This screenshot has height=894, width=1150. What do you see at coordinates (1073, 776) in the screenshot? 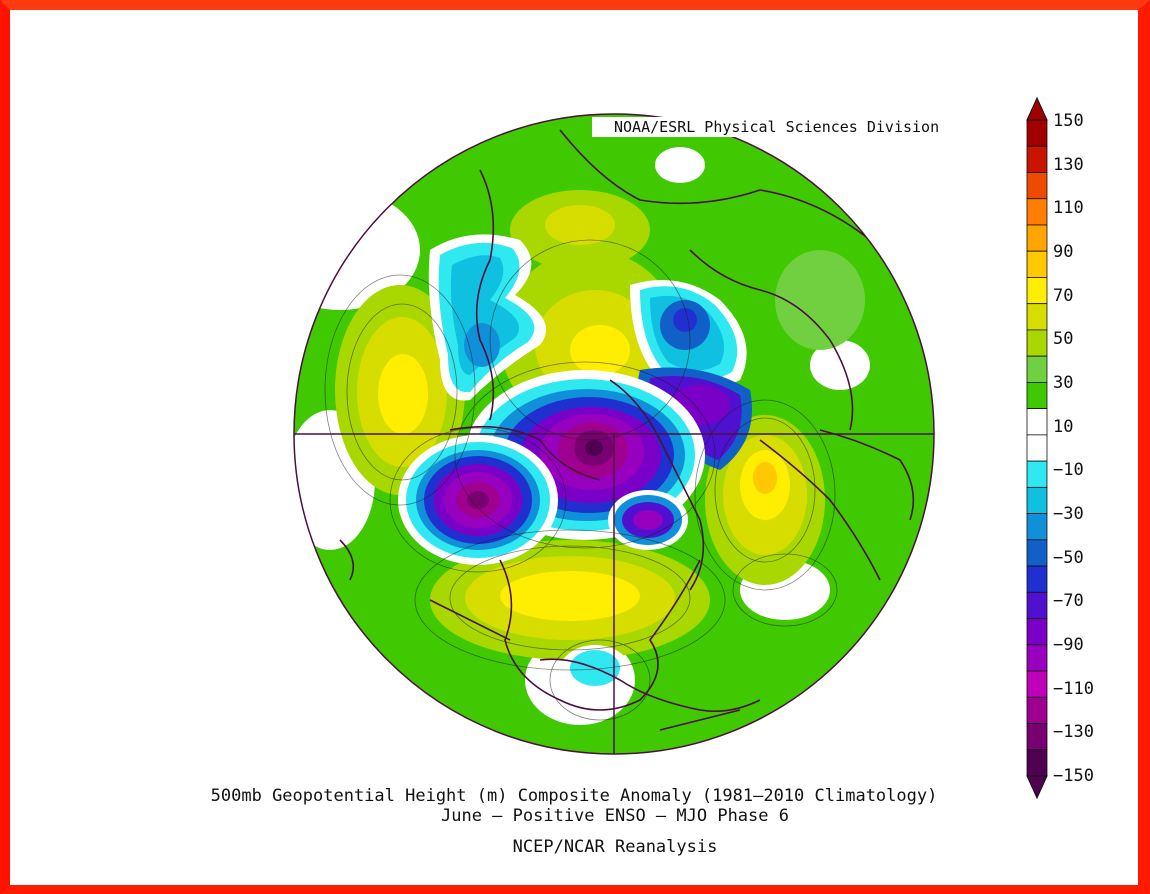
I see `colorbar-tick-label: −150` at bounding box center [1073, 776].